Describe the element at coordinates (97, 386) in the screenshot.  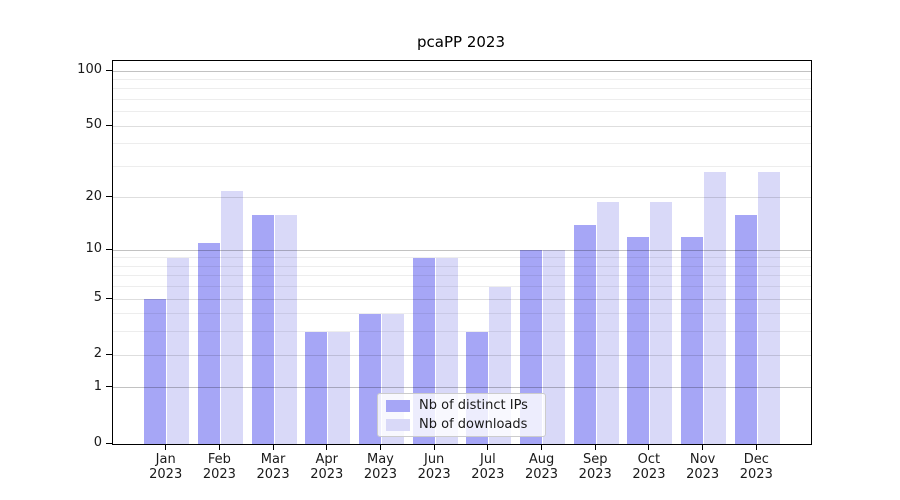
I see `y-tick-label-1: 1` at that location.